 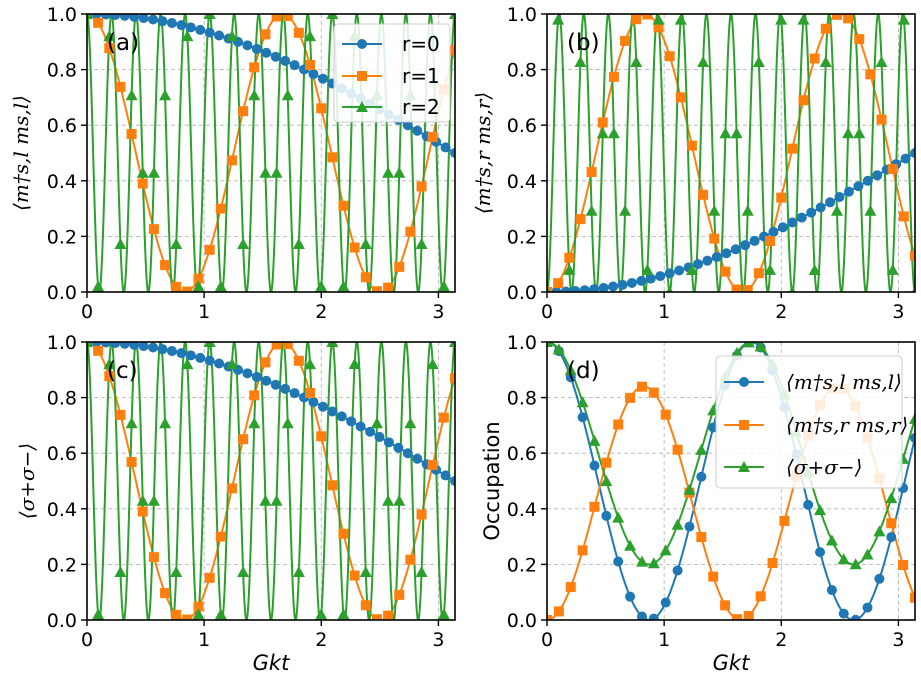 I want to click on panel-label: (c), so click(x=122, y=371).